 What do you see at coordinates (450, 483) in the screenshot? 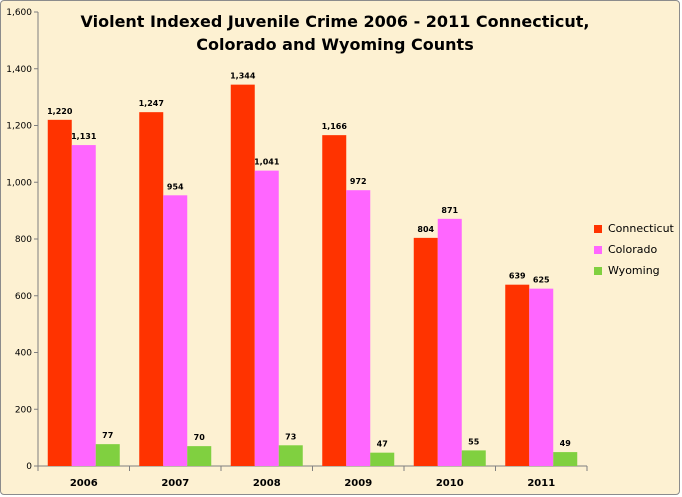
I see `x-tick-label: 2010` at bounding box center [450, 483].